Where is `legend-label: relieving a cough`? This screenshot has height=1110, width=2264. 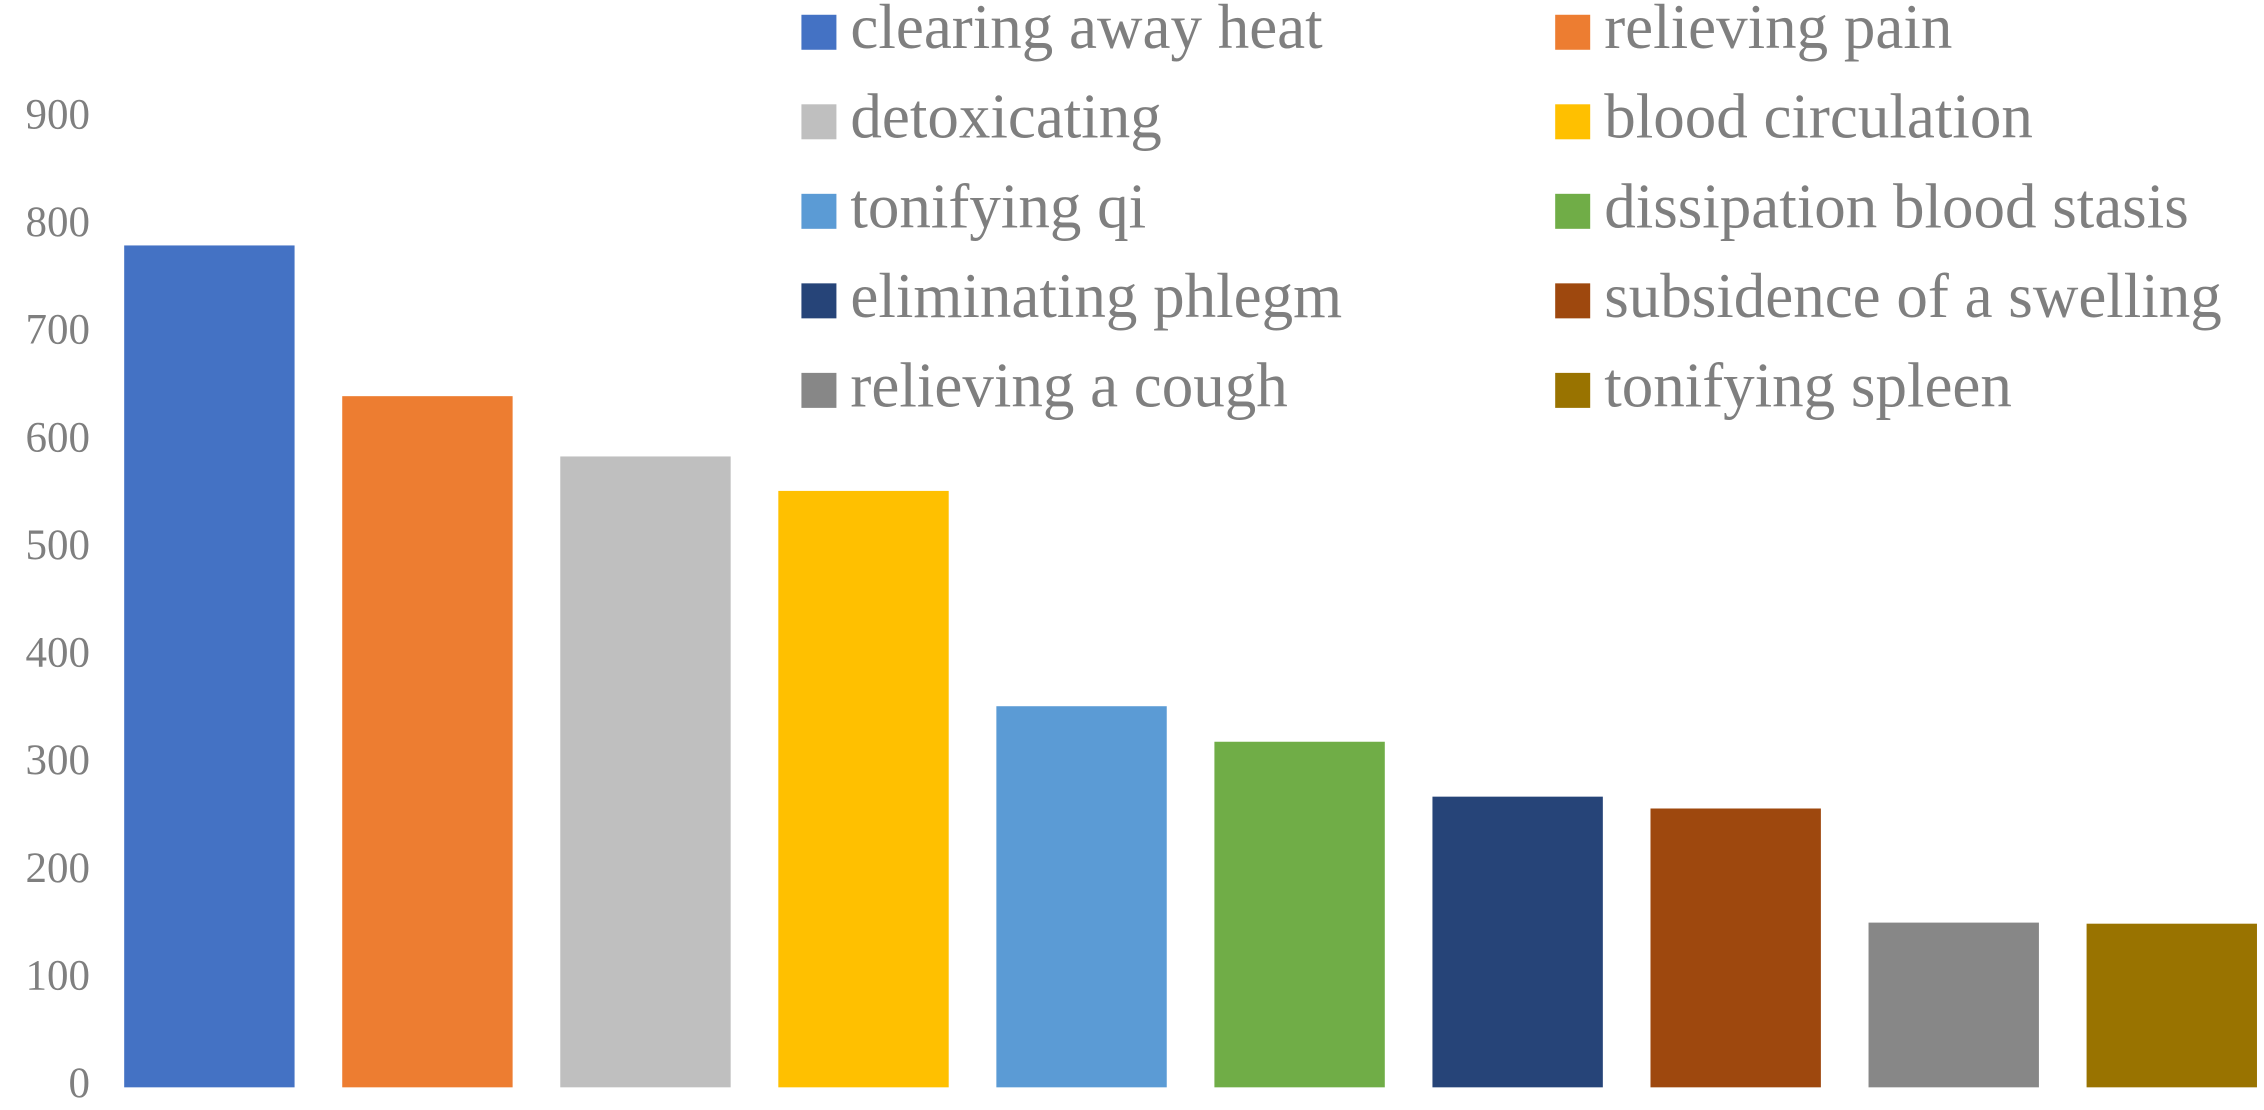
legend-label: relieving a cough is located at coordinates (1068, 385).